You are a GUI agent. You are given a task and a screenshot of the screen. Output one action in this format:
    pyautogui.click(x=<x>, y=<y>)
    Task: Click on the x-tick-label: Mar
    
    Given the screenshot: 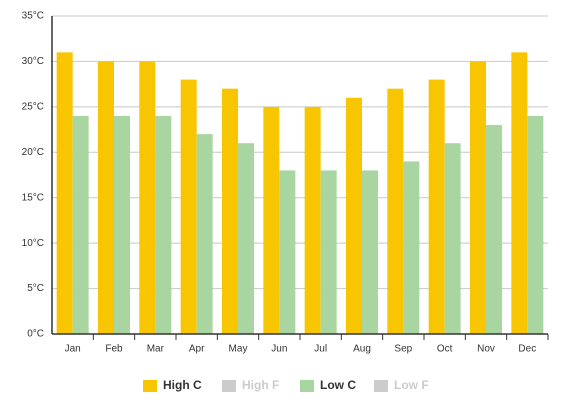 What is the action you would take?
    pyautogui.click(x=156, y=349)
    